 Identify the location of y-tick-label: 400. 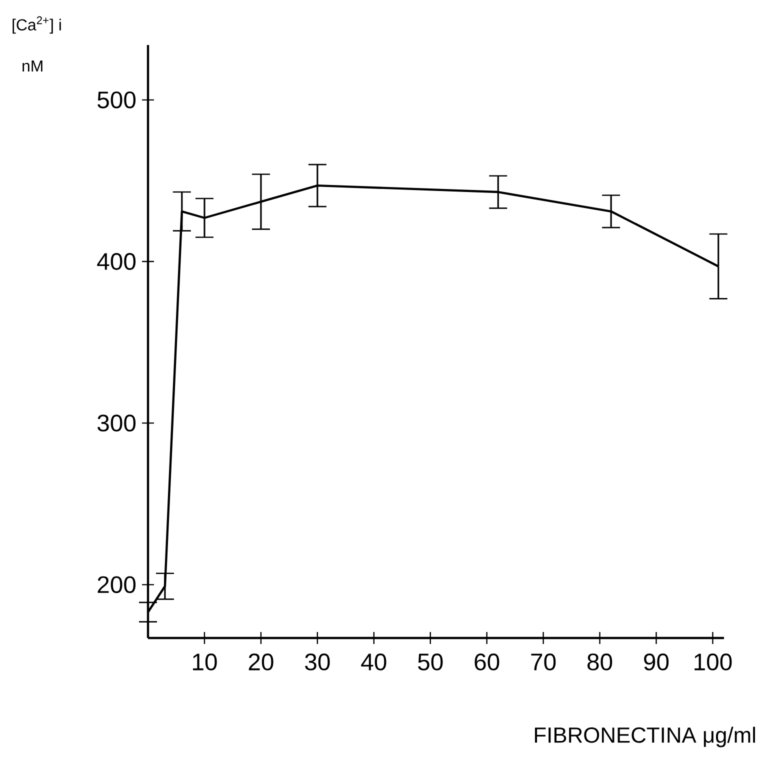
(116, 261).